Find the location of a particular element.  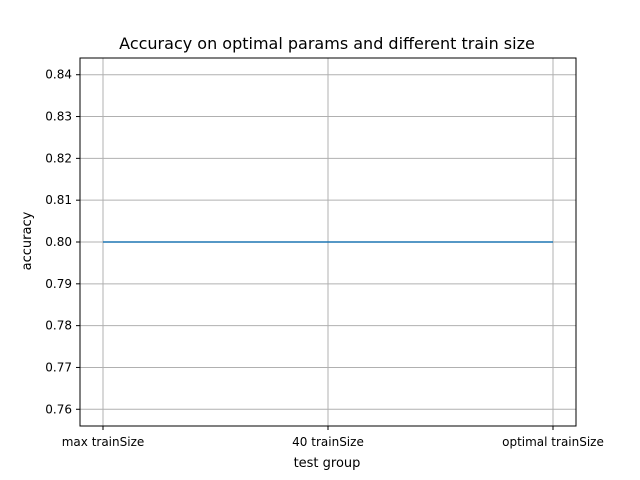

y-axis-label: accuracy is located at coordinates (27, 240).